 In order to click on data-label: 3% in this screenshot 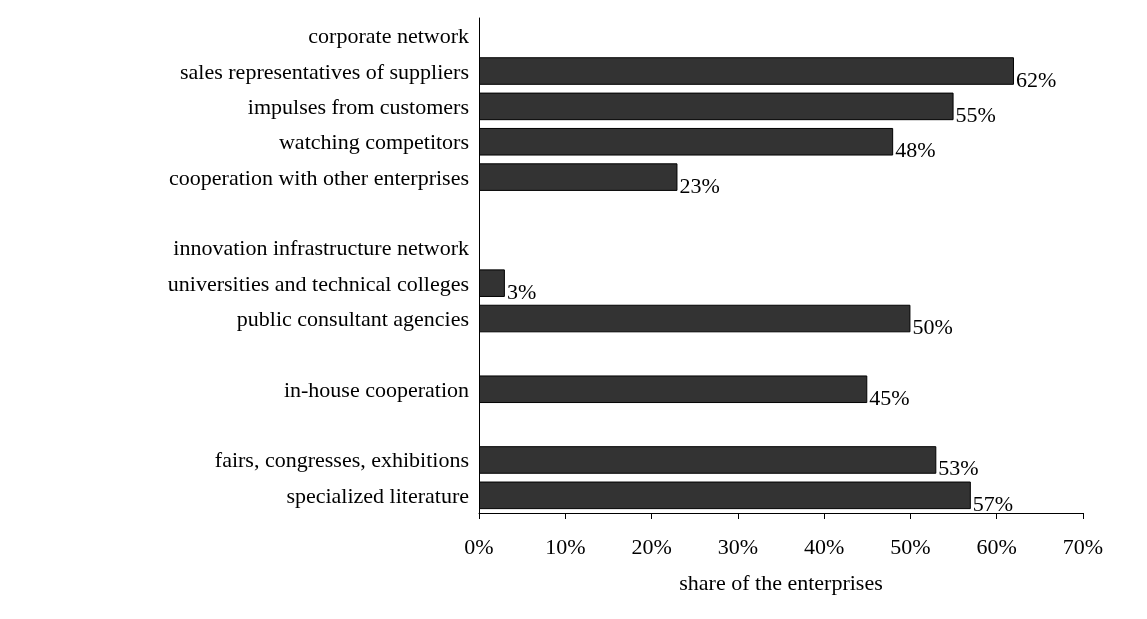, I will do `click(521, 291)`.